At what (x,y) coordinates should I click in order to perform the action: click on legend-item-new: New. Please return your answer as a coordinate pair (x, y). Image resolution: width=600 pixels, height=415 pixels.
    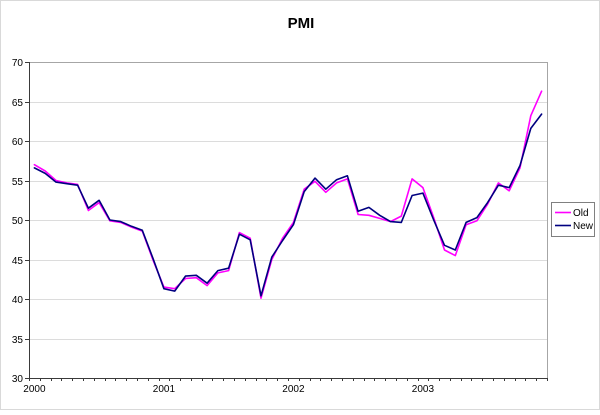
    Looking at the image, I should click on (583, 226).